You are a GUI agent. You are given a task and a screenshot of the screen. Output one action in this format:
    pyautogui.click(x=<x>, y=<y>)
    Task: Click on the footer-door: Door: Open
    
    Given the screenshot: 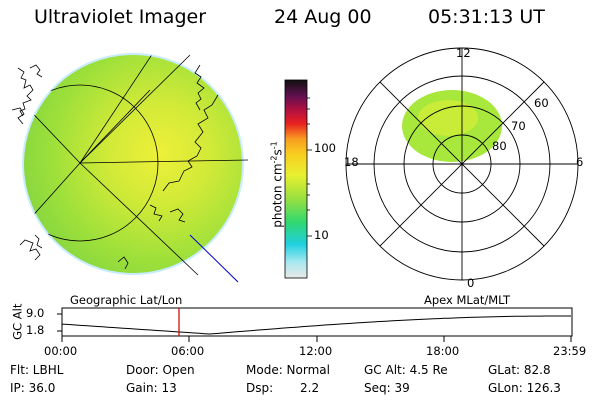 What is the action you would take?
    pyautogui.click(x=160, y=370)
    